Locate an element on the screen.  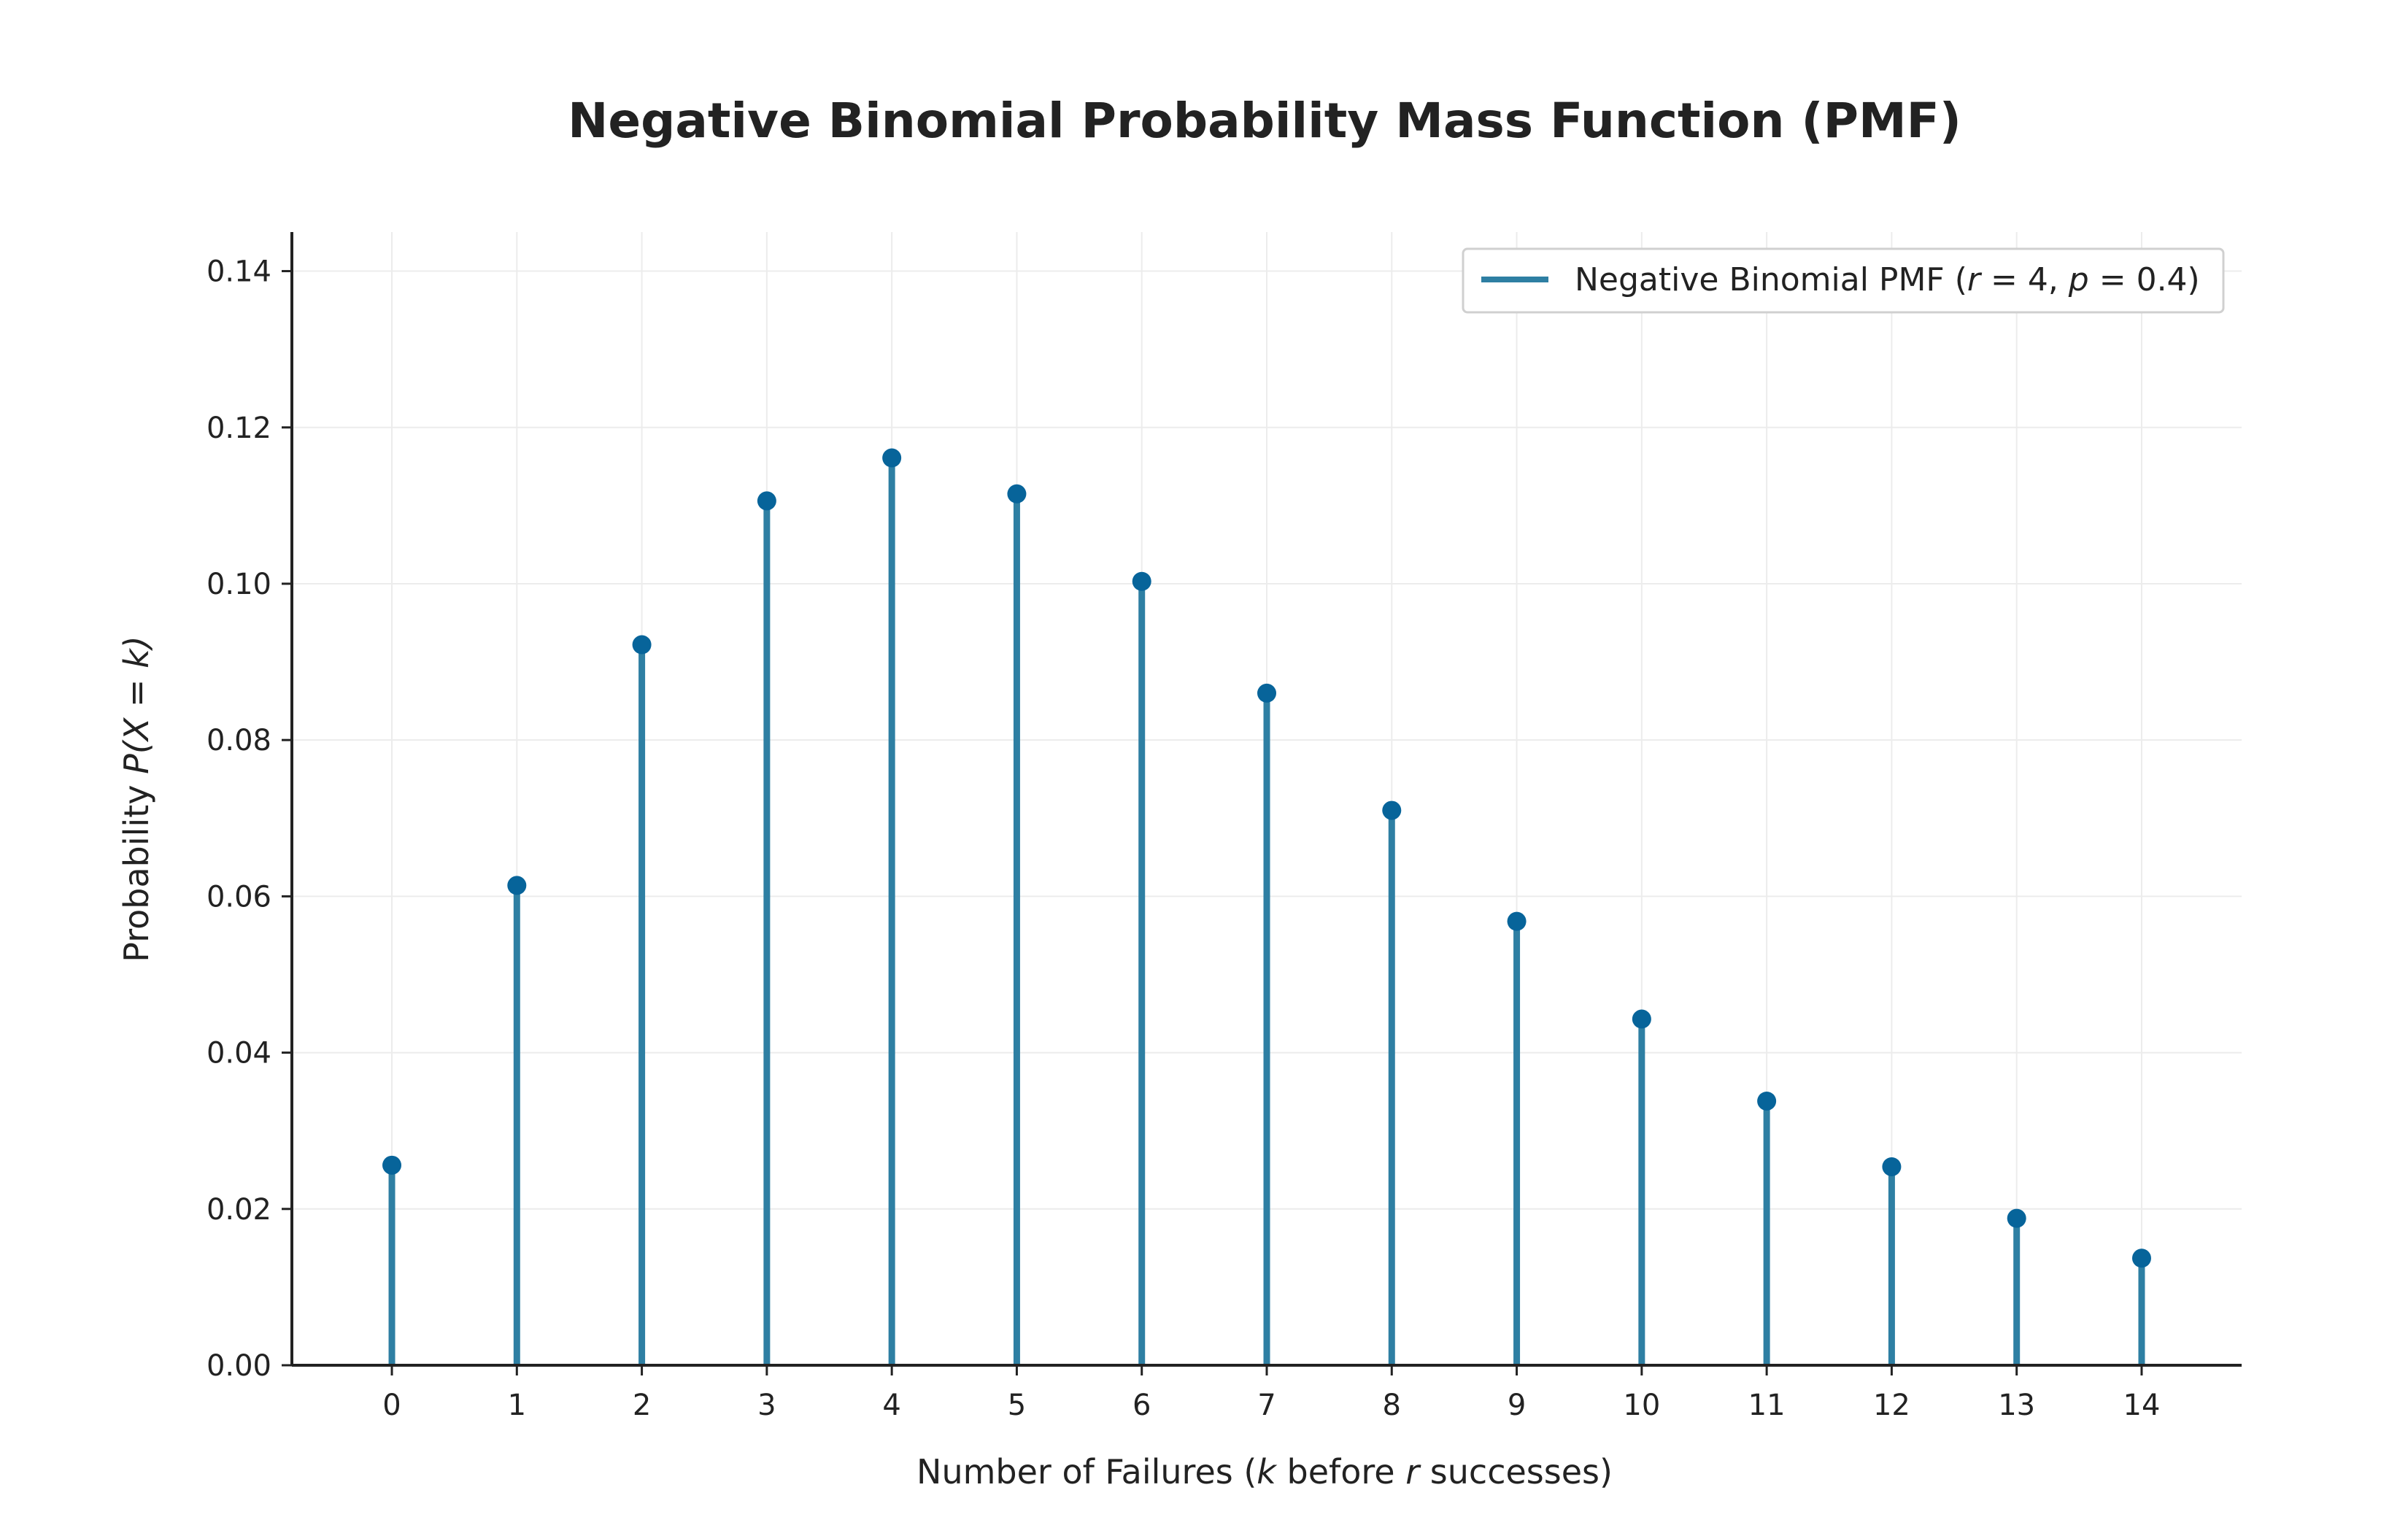
y-tick-label: 0.12 is located at coordinates (239, 428).